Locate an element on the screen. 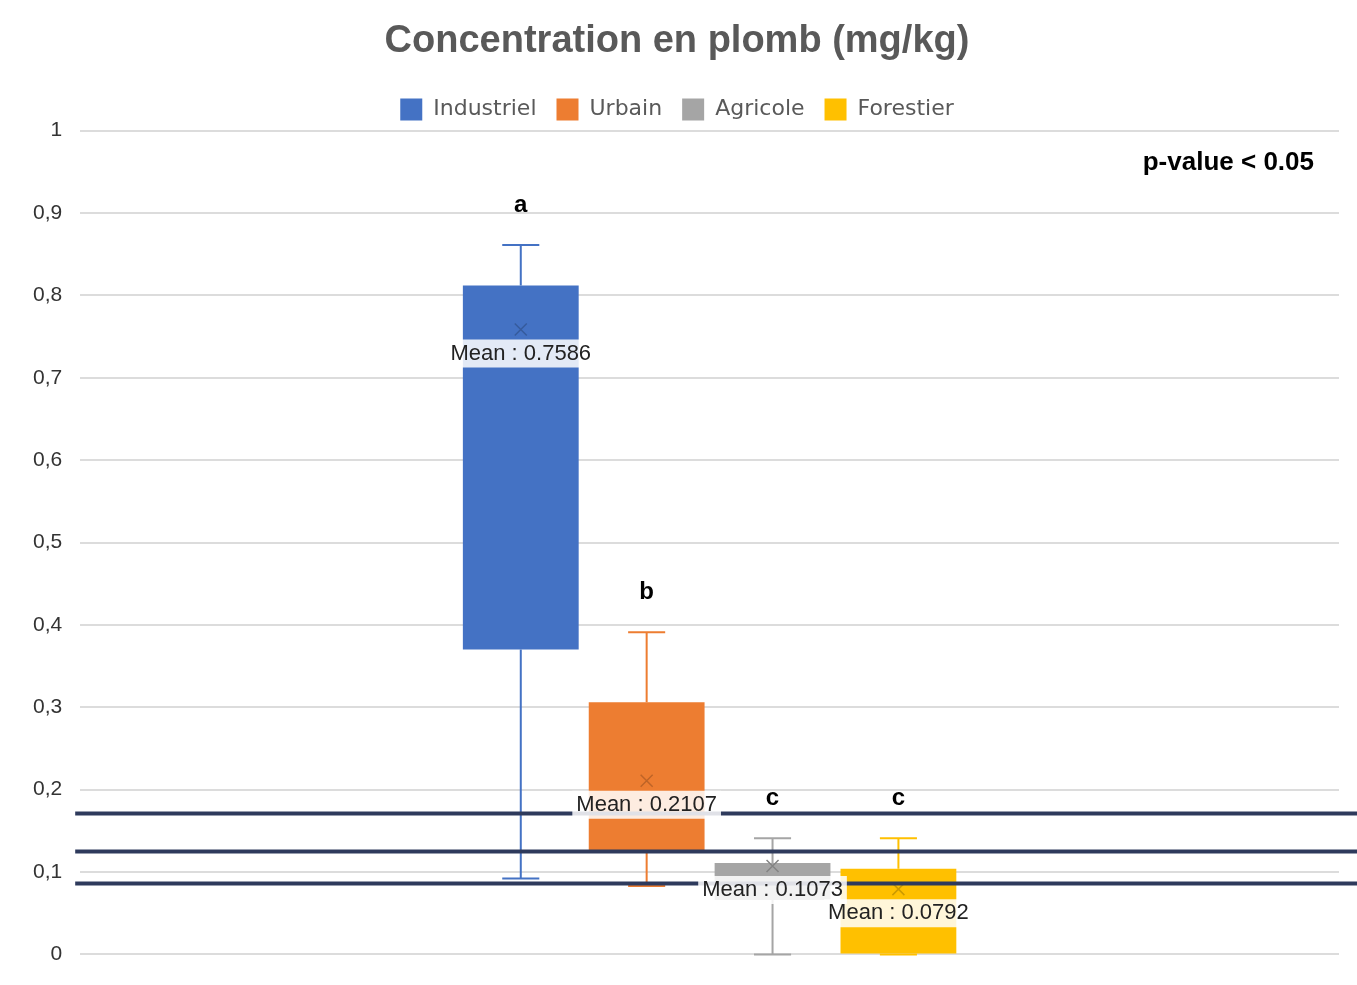  annotation: a is located at coordinates (521, 203).